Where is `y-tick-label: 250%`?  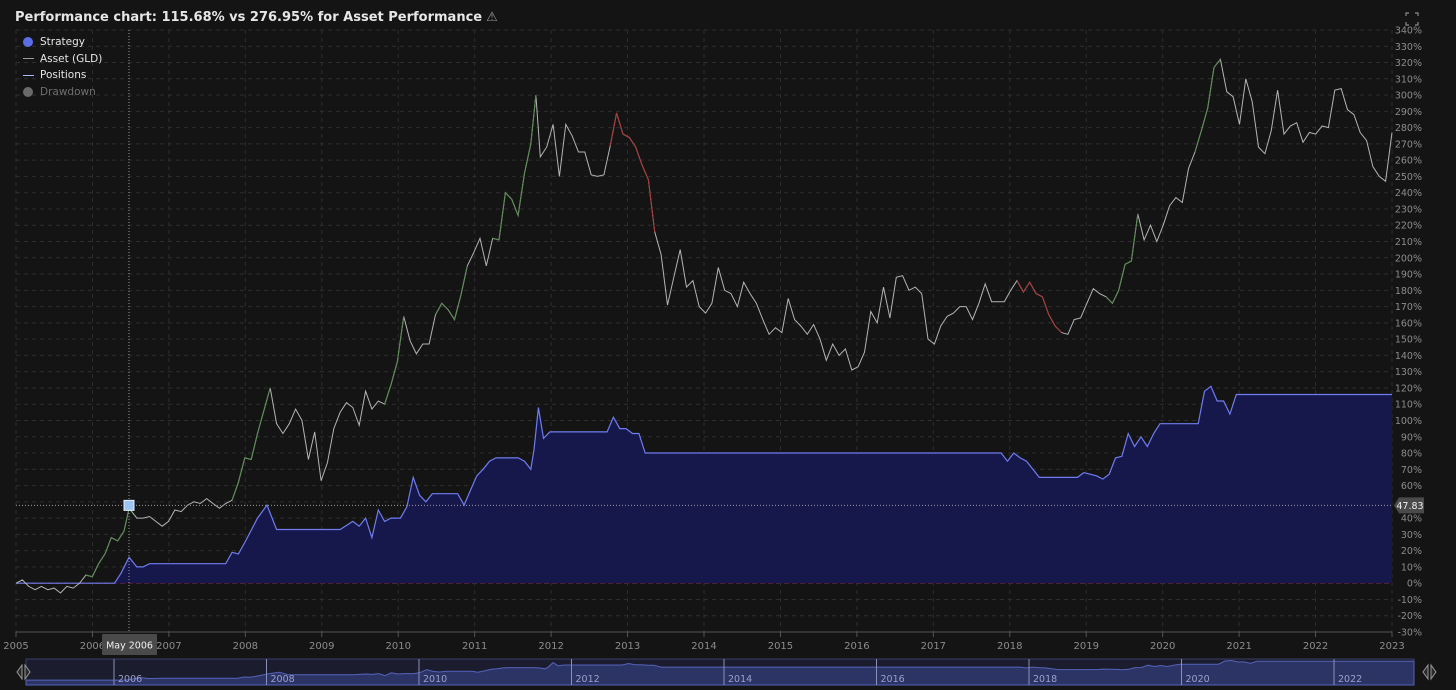 y-tick-label: 250% is located at coordinates (1408, 177).